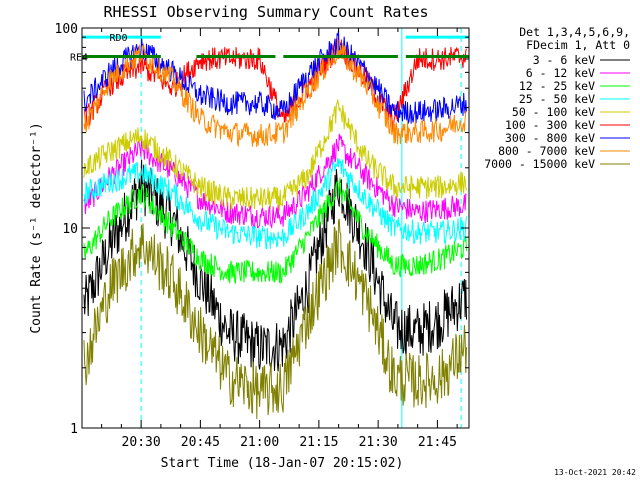 The height and width of the screenshot is (480, 640). Describe the element at coordinates (574, 32) in the screenshot. I see `legend-header-0: Det 1,3,4,5,6,9,` at that location.